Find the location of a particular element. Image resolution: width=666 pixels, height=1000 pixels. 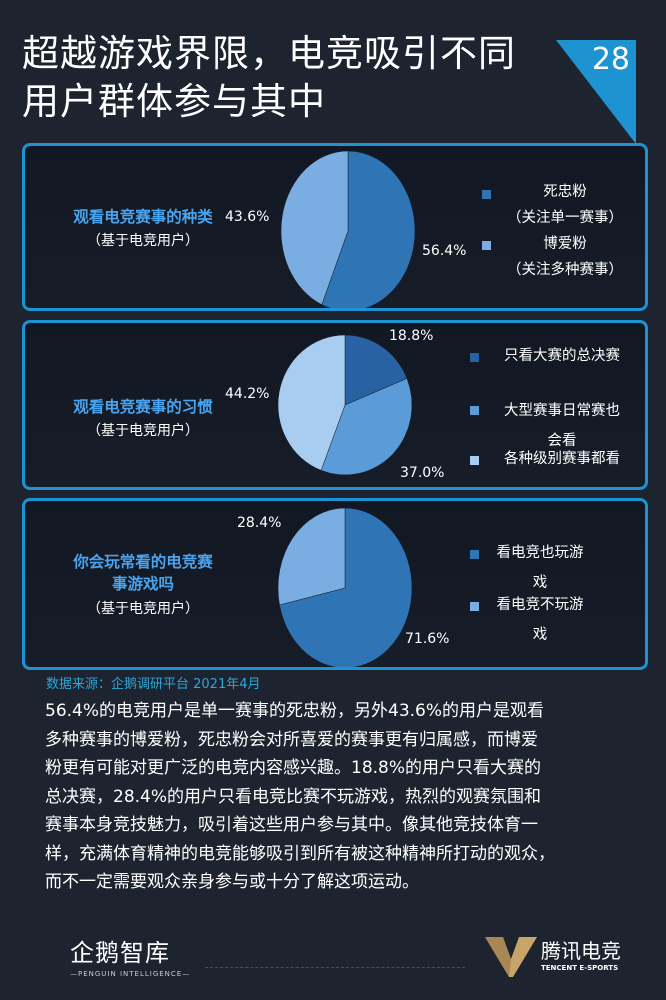

pie-chart-viewing-type is located at coordinates (348, 229).